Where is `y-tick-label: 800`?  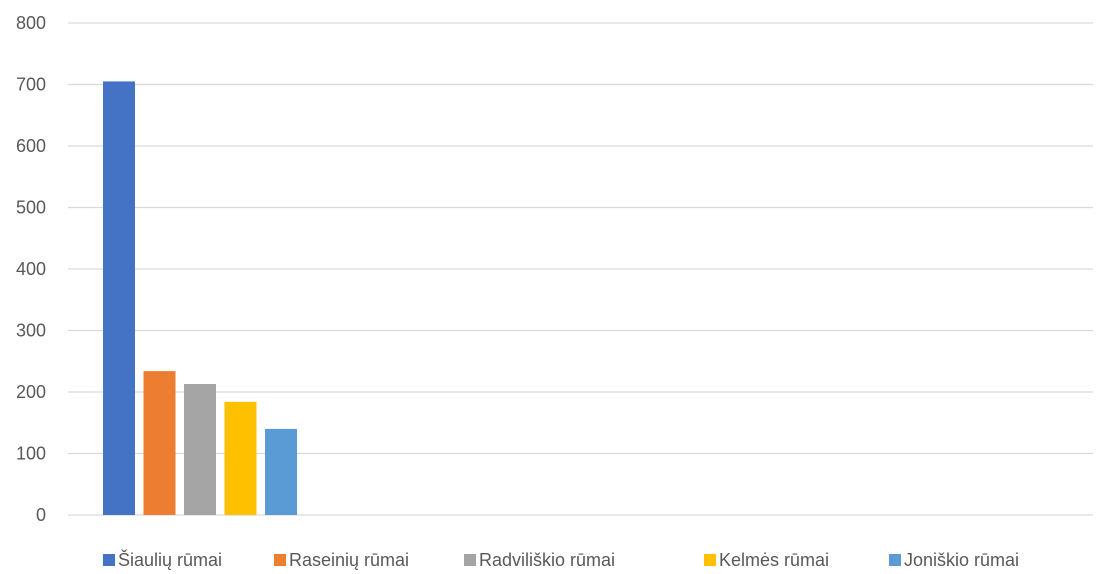
y-tick-label: 800 is located at coordinates (31, 23).